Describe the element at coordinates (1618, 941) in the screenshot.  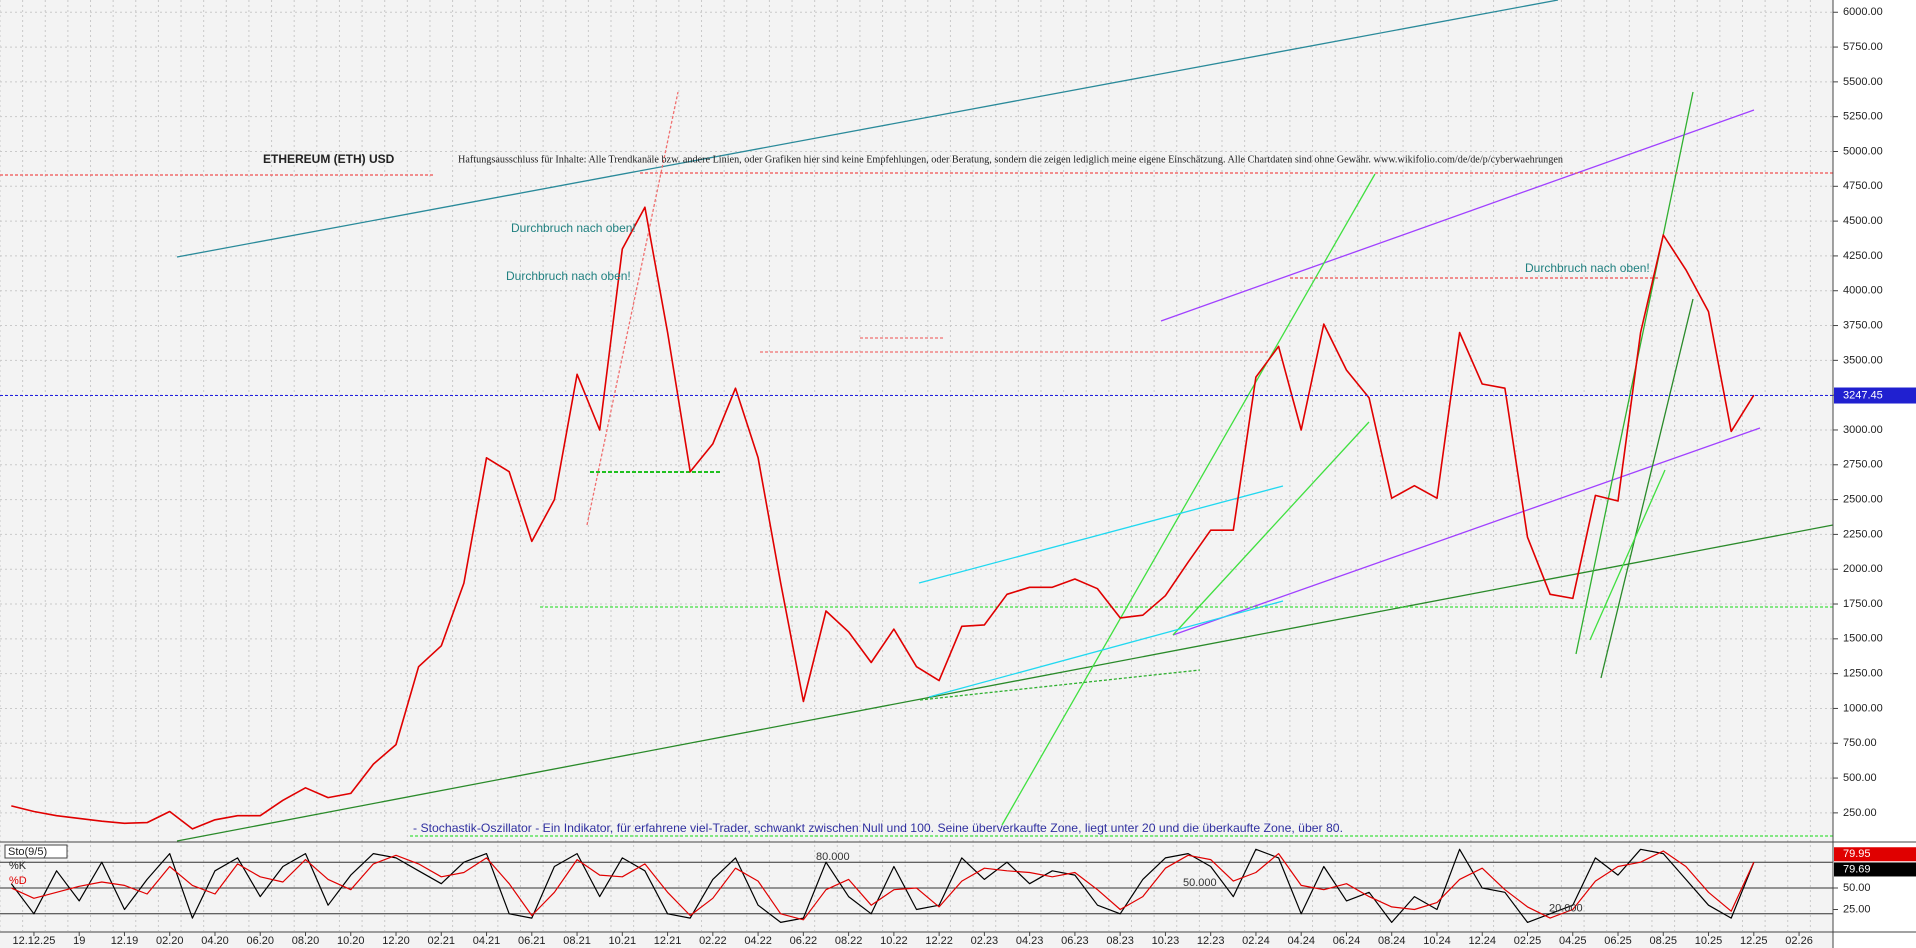
I see `x-tick-label: 06.25` at that location.